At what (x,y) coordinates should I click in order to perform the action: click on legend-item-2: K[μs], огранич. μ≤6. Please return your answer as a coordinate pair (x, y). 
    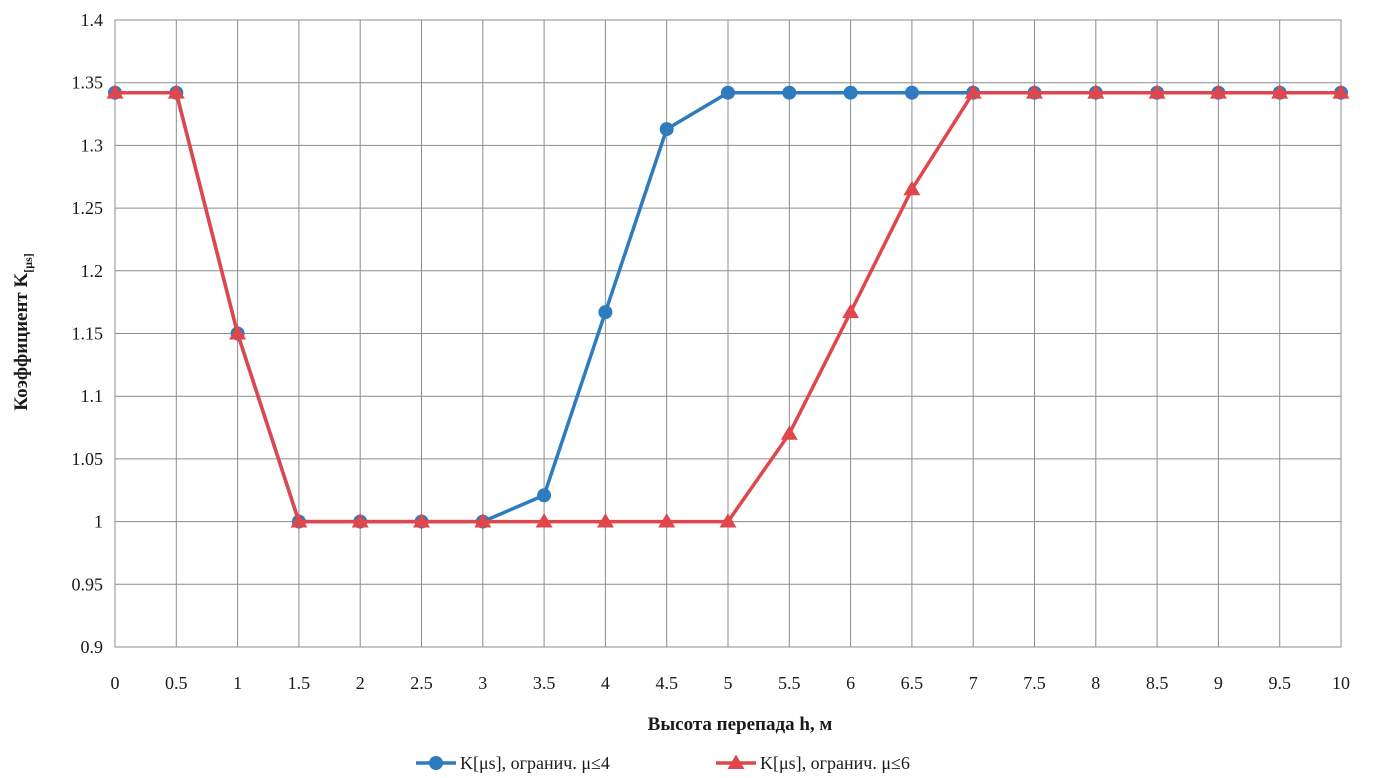
    Looking at the image, I should click on (813, 763).